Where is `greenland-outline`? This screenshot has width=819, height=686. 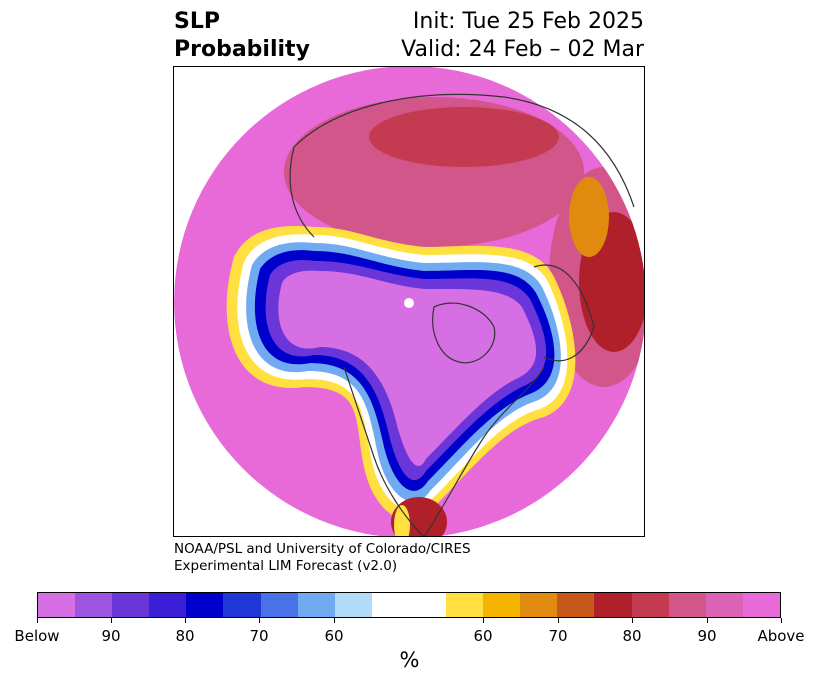
greenland-outline is located at coordinates (464, 333).